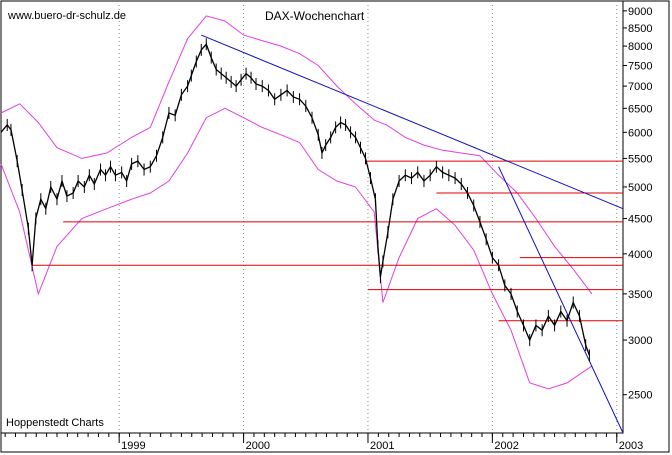  What do you see at coordinates (382, 446) in the screenshot?
I see `x-tick-label-2: 2001` at bounding box center [382, 446].